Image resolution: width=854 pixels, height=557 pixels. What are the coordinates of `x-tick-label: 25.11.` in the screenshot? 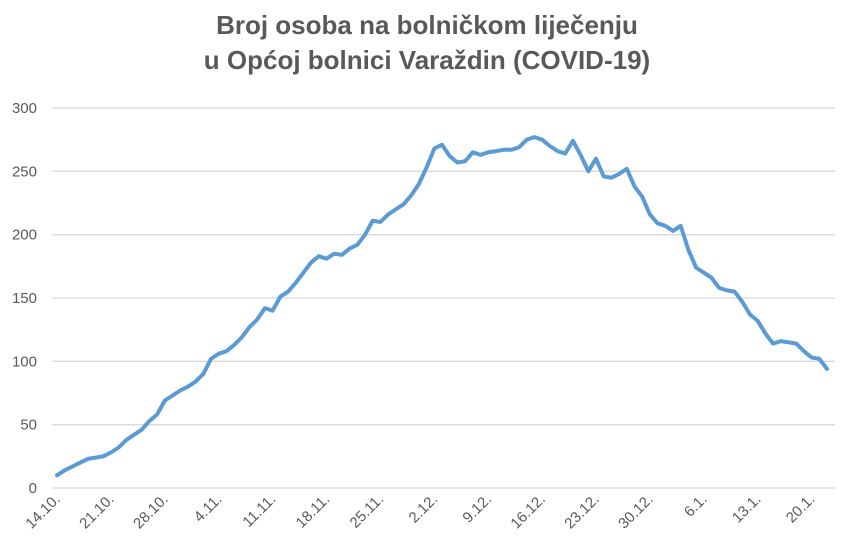 It's located at (367, 511).